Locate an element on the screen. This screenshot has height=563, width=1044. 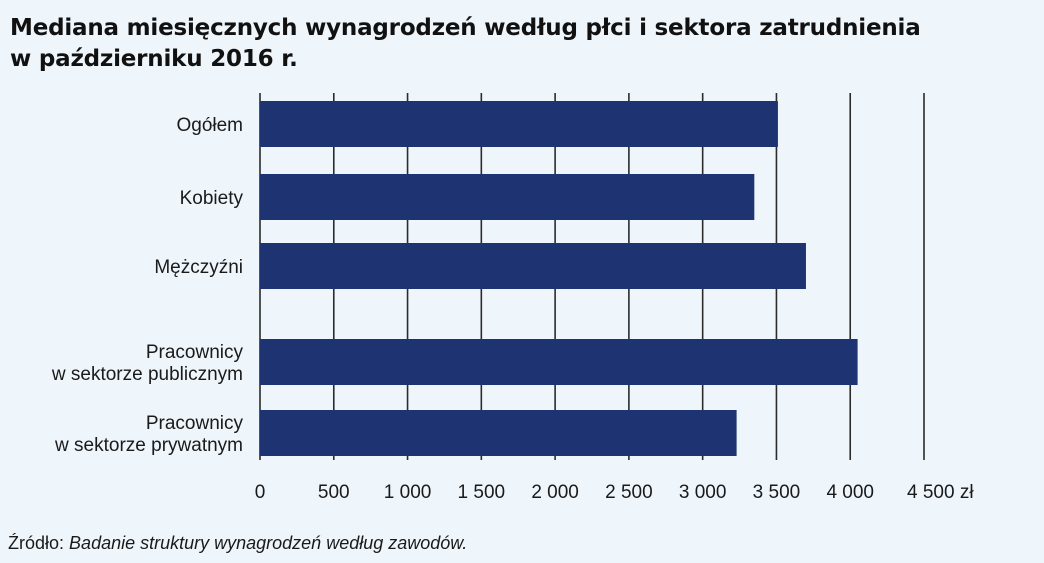
x-tick-label: 1 500 is located at coordinates (482, 492).